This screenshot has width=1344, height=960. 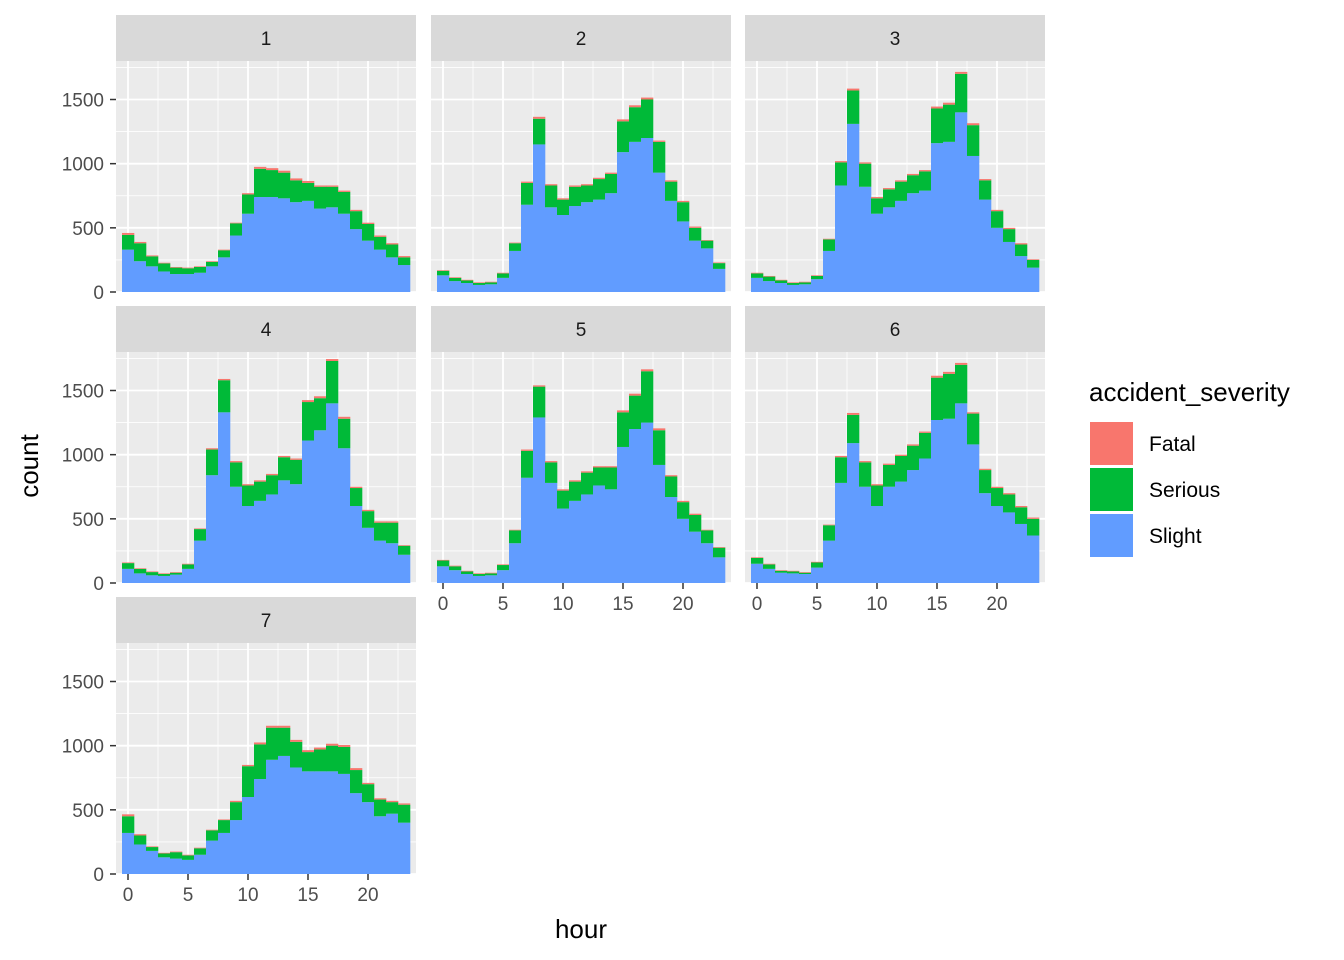 What do you see at coordinates (1189, 468) in the screenshot?
I see `legend: accident_severity Fatal Serious Slight` at bounding box center [1189, 468].